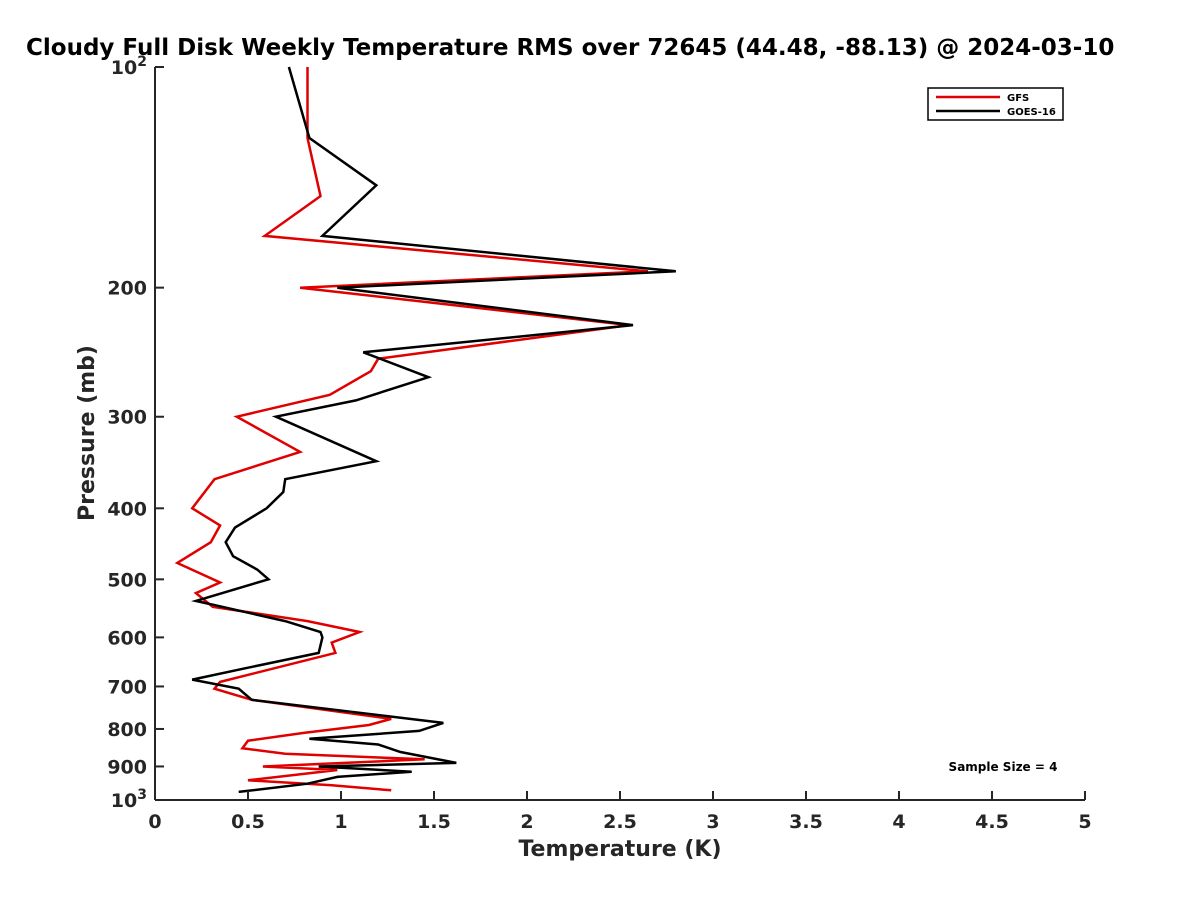 The height and width of the screenshot is (900, 1200). I want to click on x-tick-label: 4.5, so click(992, 822).